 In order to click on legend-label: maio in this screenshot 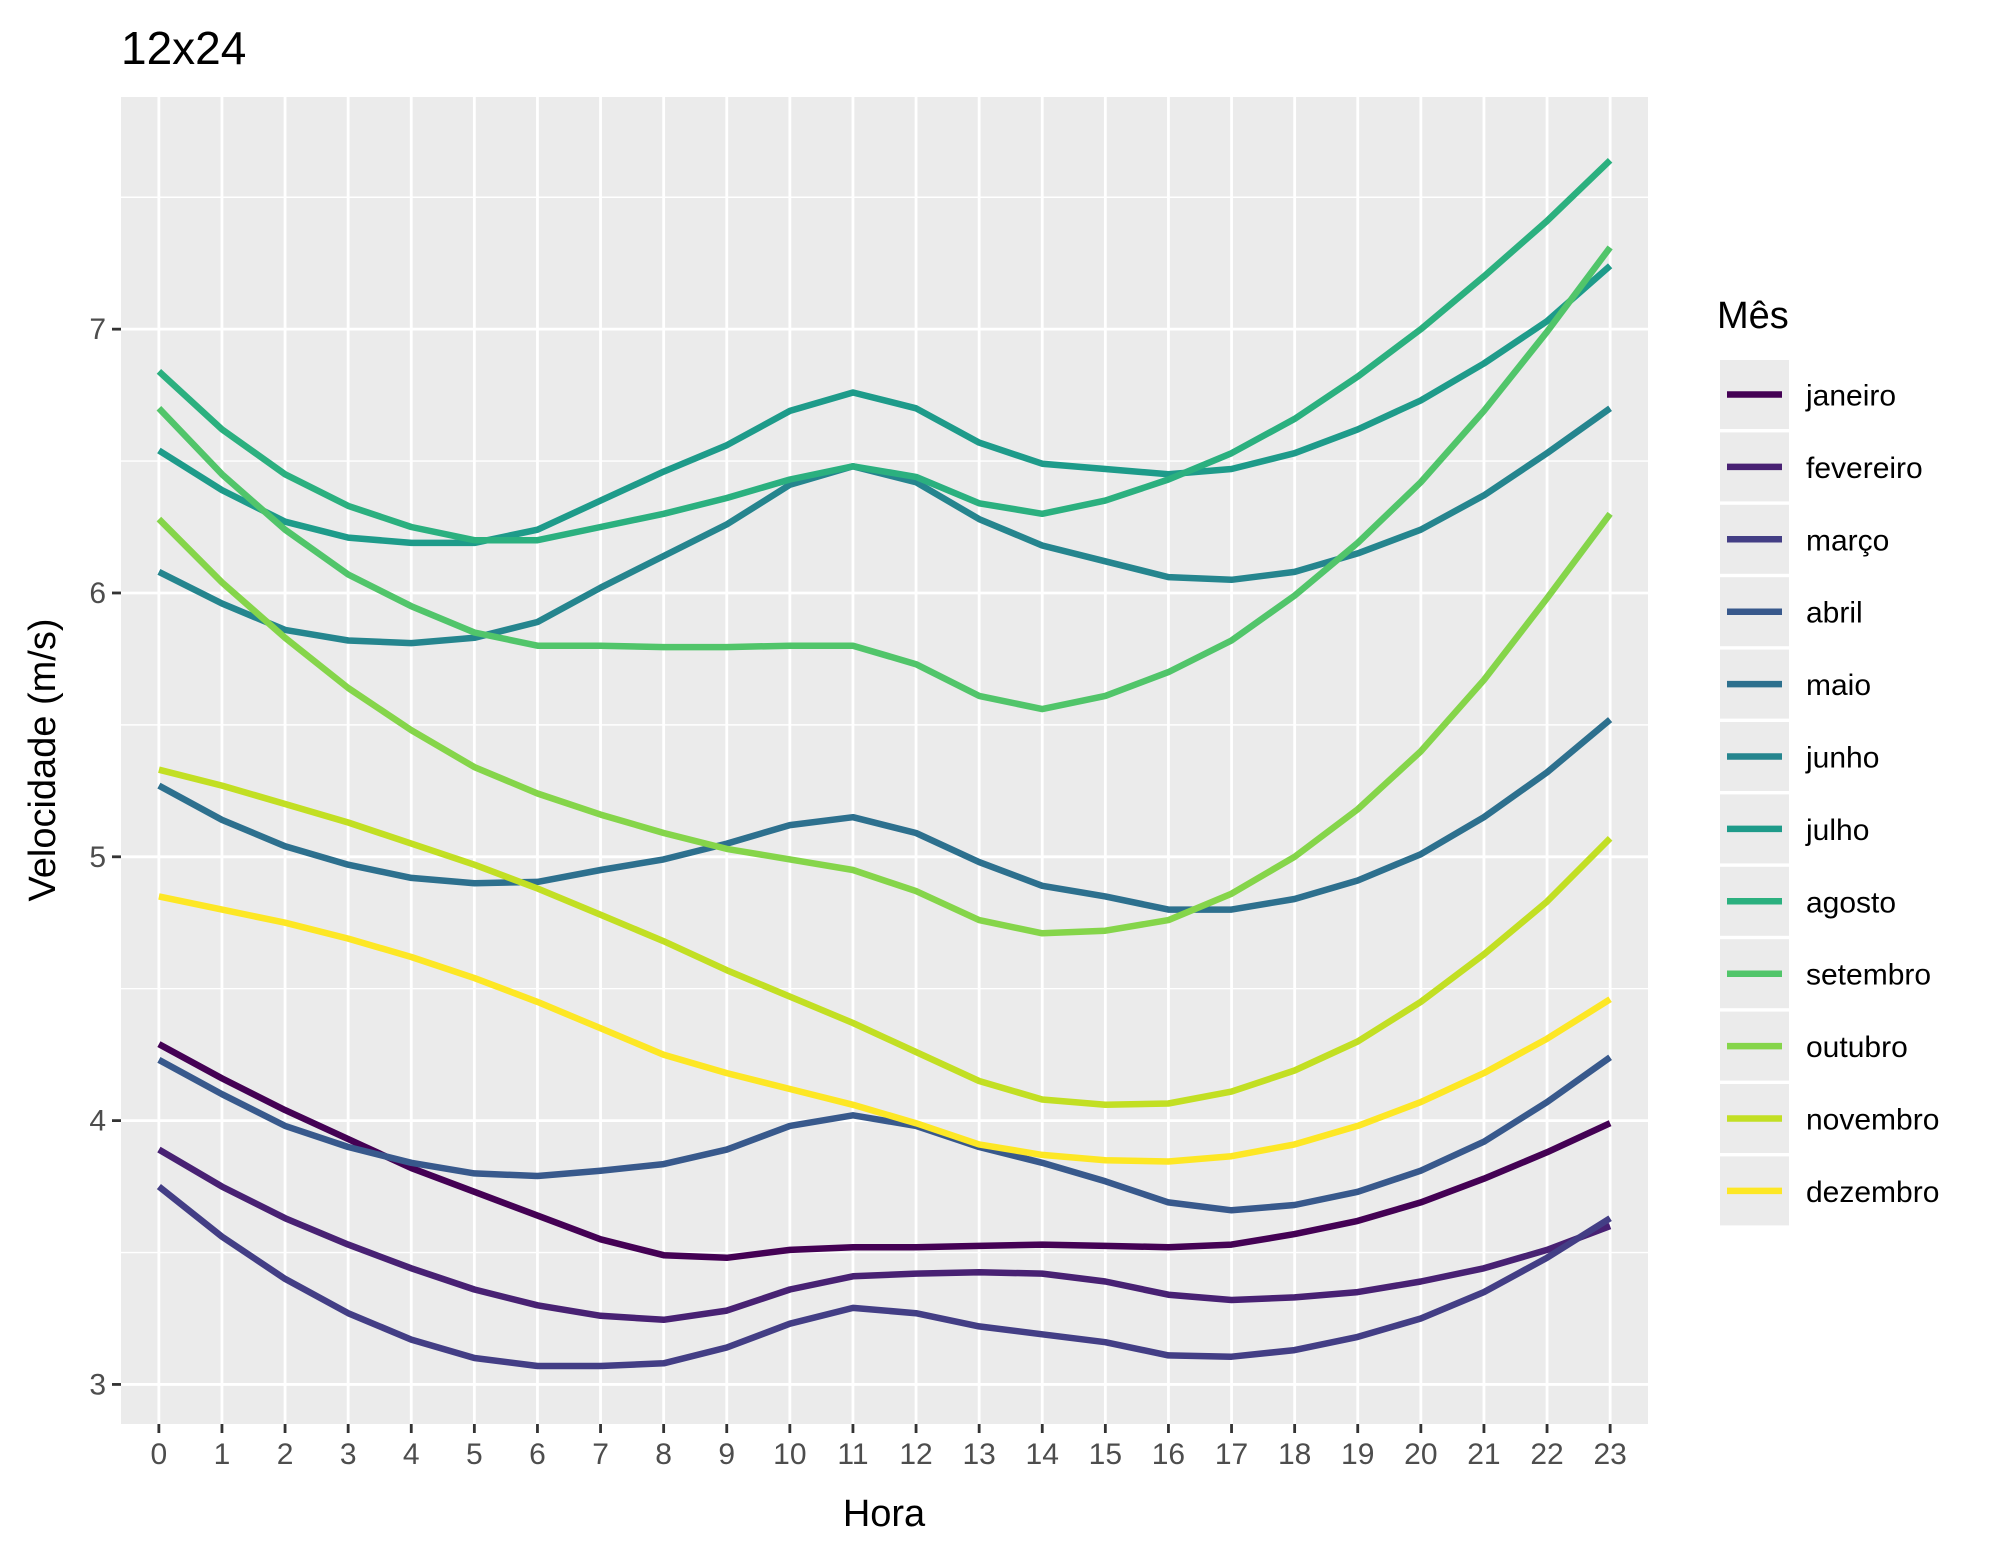, I will do `click(1838, 685)`.